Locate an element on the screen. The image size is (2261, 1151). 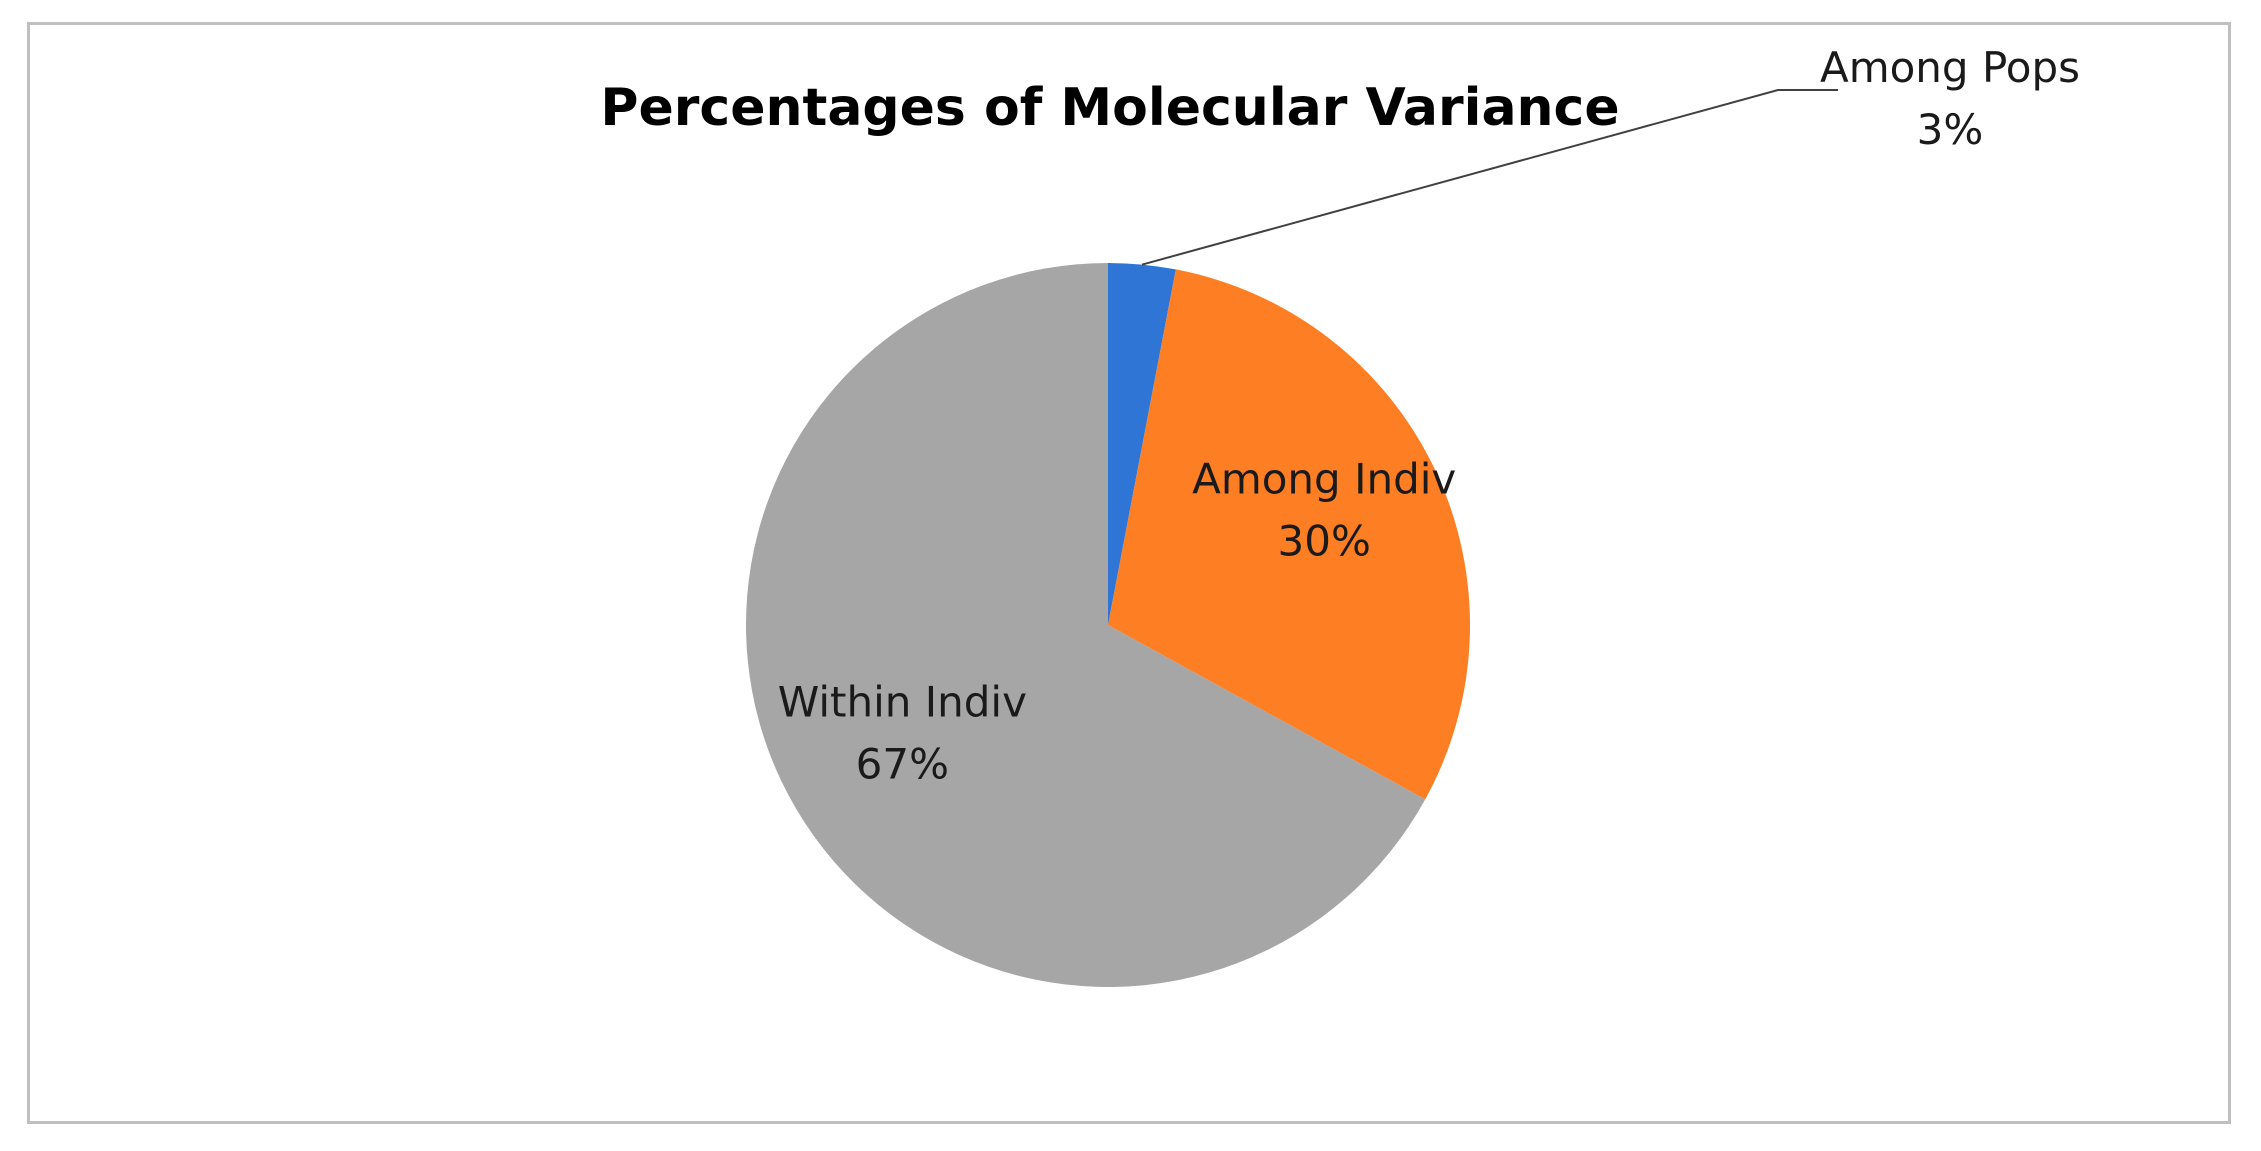
slice-label-within-indiv: Within Indiv 67% is located at coordinates (902, 733).